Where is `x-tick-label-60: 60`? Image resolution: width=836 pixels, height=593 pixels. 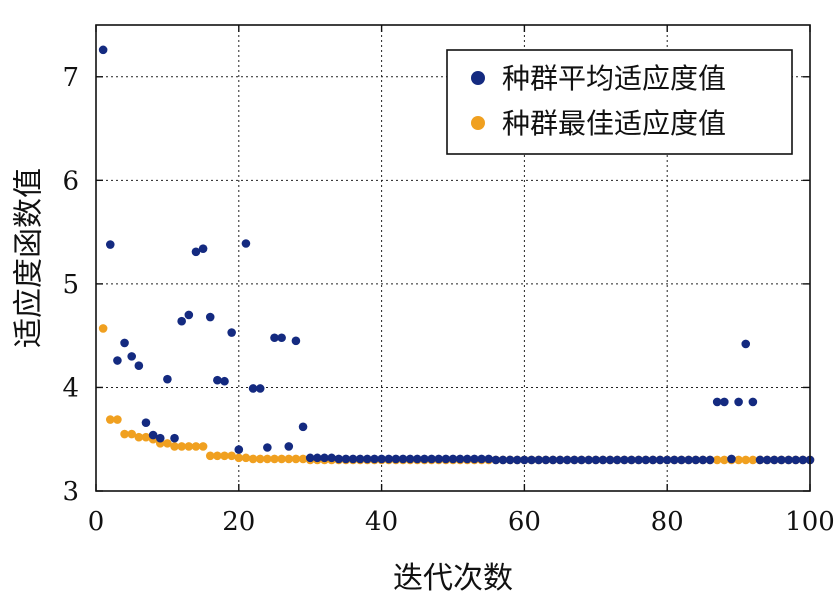
x-tick-label-60: 60 is located at coordinates (524, 522).